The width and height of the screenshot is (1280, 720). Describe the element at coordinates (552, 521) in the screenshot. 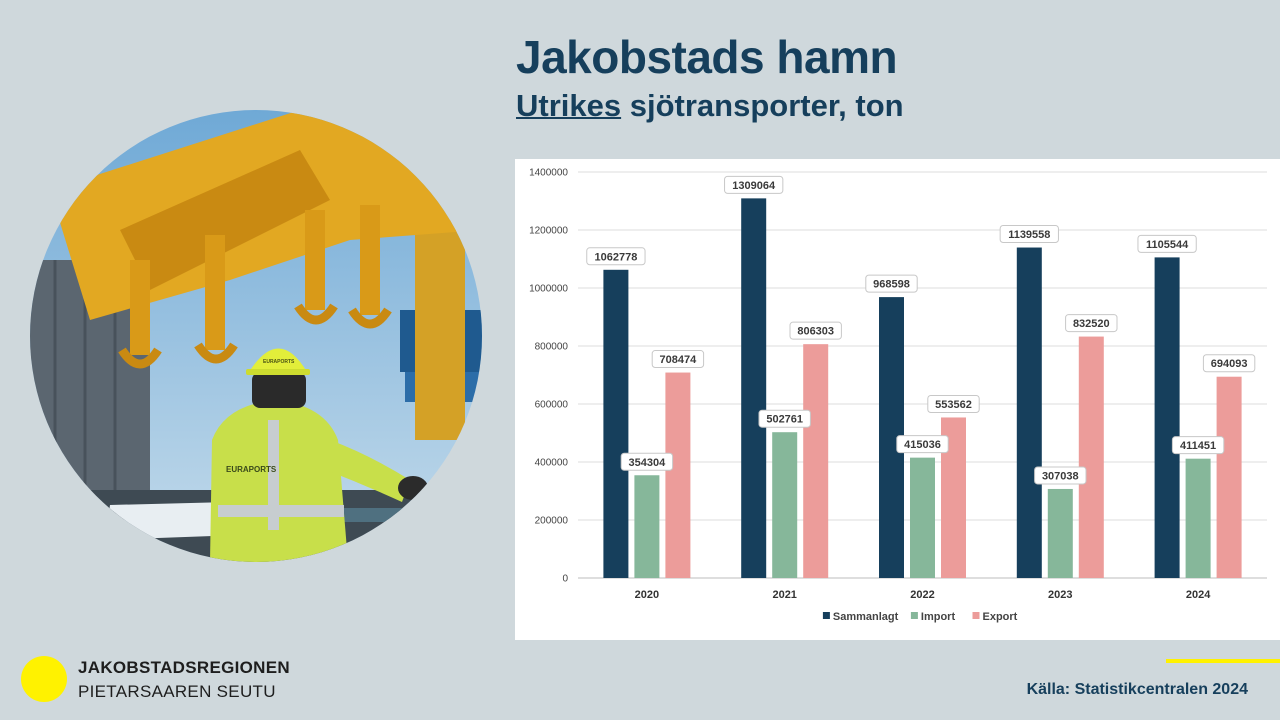

I see `y-tick-label: 200000` at that location.